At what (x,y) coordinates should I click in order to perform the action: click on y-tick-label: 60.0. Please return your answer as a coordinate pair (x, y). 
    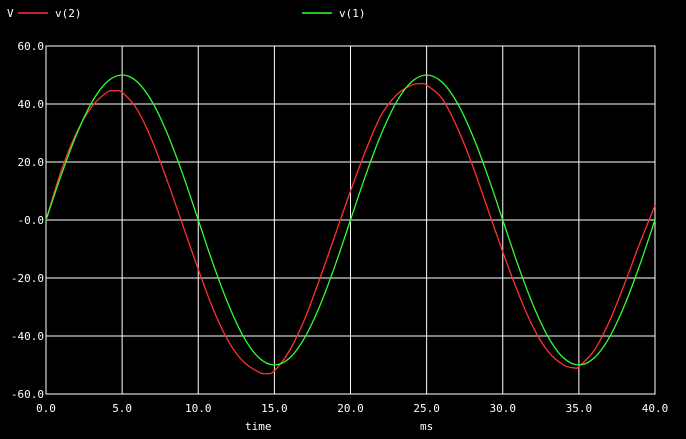
    Looking at the image, I should click on (31, 46).